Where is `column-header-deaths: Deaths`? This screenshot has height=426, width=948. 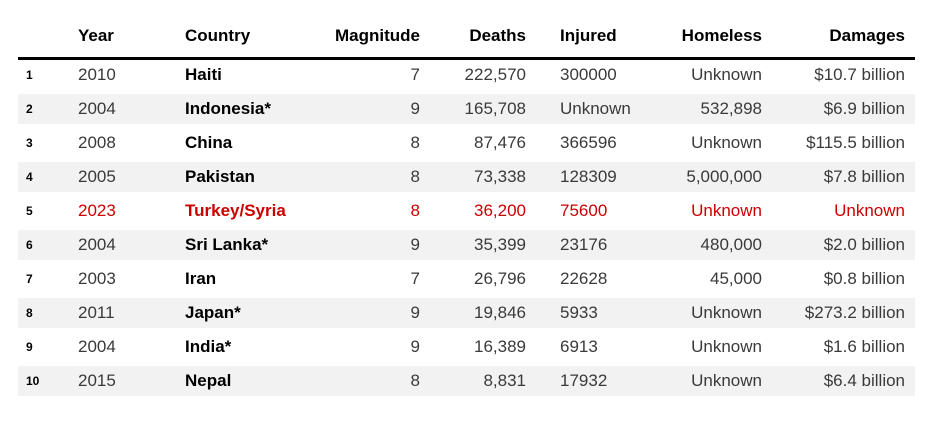
column-header-deaths: Deaths is located at coordinates (477, 37).